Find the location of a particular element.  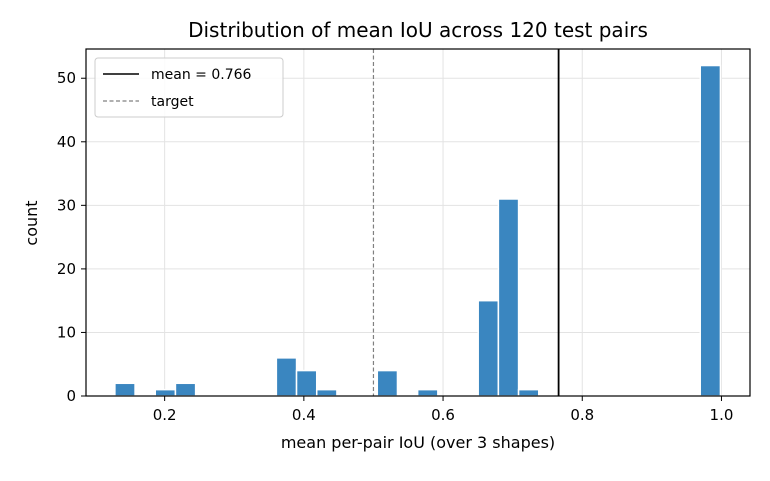

legend: mean = 0.766 target is located at coordinates (189, 87).